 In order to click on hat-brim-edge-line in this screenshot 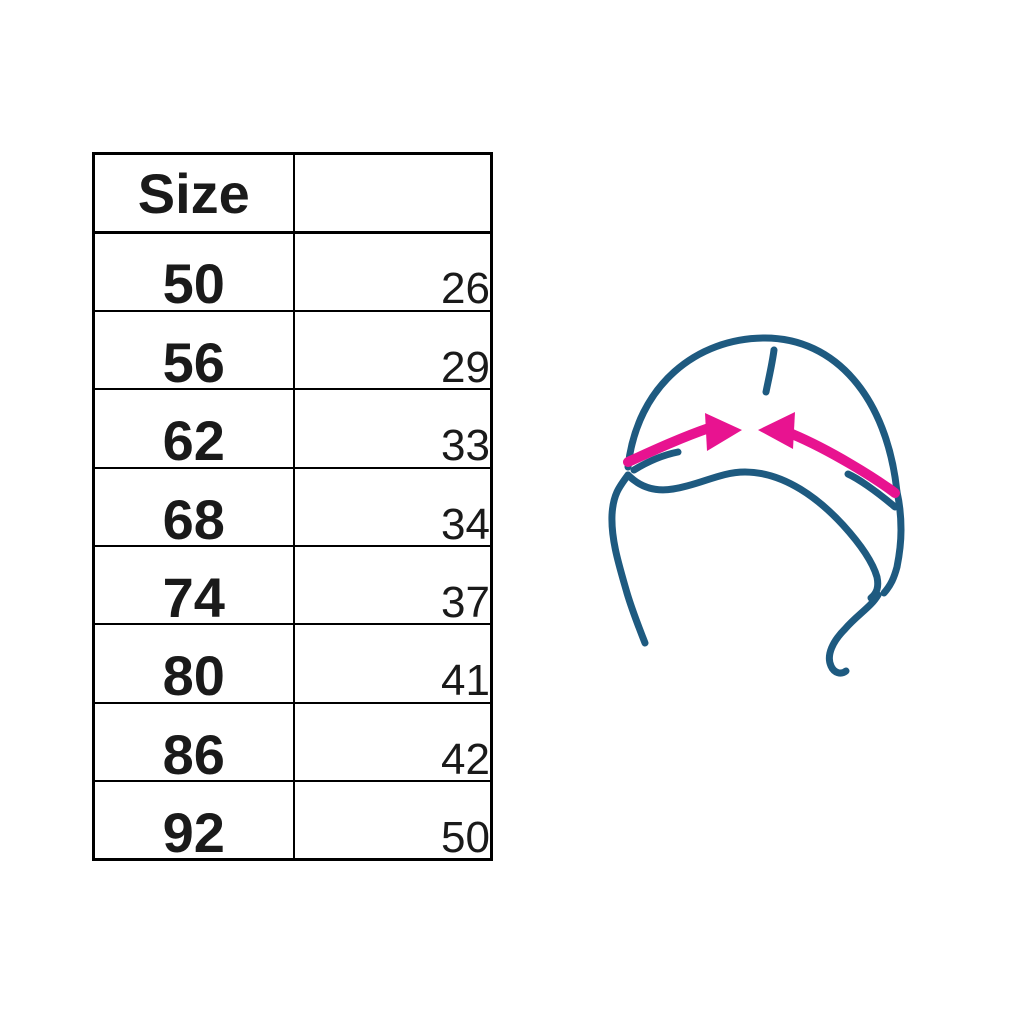, I will do `click(753, 535)`.